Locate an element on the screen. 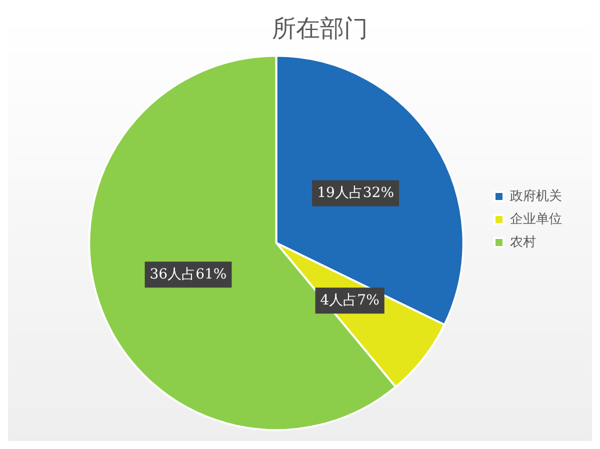  legend-label: 企业单位 is located at coordinates (536, 218).